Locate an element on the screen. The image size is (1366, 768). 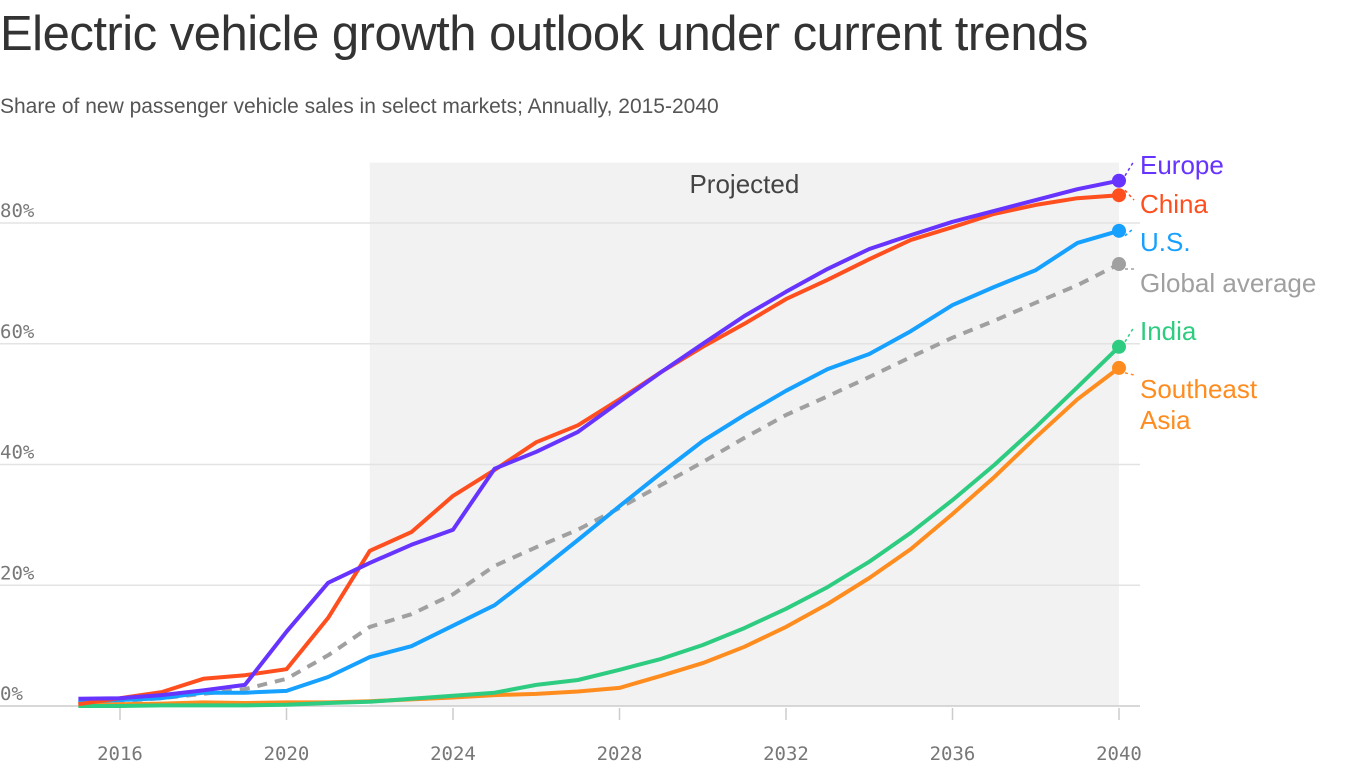
series-label: Asia is located at coordinates (1165, 420).